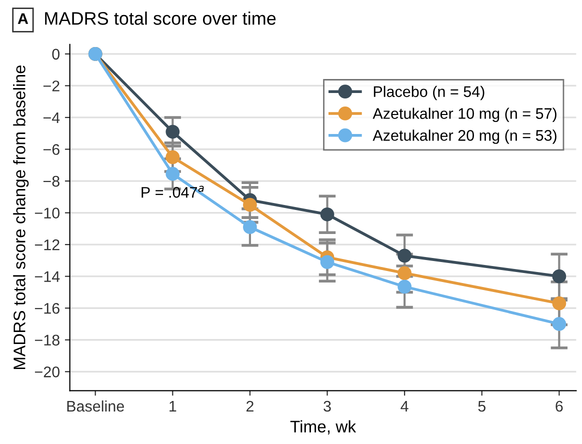 Image resolution: width=582 pixels, height=444 pixels. Describe the element at coordinates (429, 93) in the screenshot. I see `legend-label: Placebo (n = 54)` at that location.